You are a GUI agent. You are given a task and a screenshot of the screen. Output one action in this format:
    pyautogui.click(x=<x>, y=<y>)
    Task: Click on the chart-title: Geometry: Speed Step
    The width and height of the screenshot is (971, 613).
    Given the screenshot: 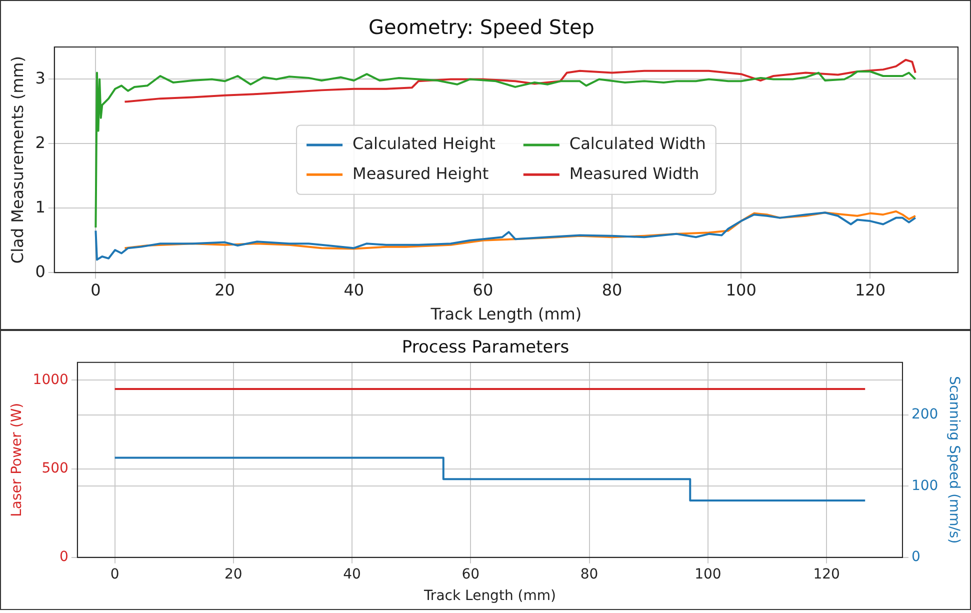 What is the action you would take?
    pyautogui.click(x=481, y=27)
    